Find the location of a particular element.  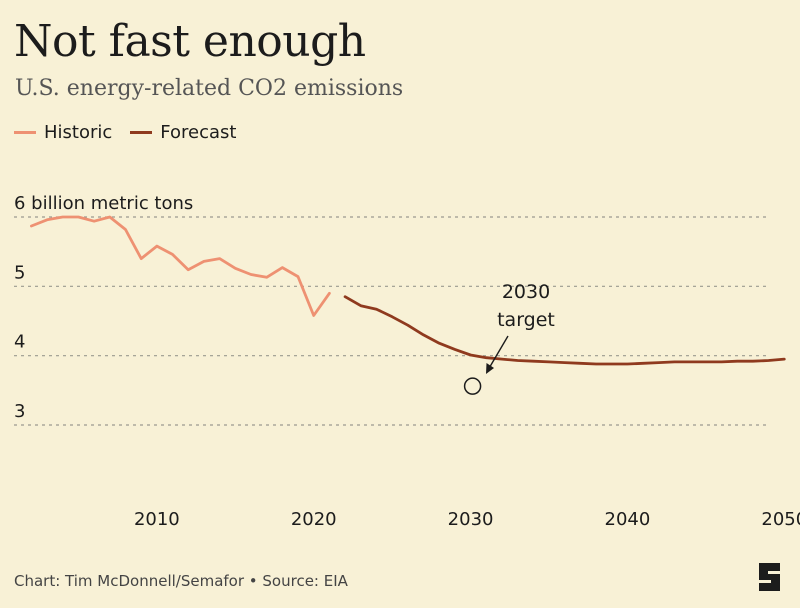

target-marker-circle is located at coordinates (472, 386).